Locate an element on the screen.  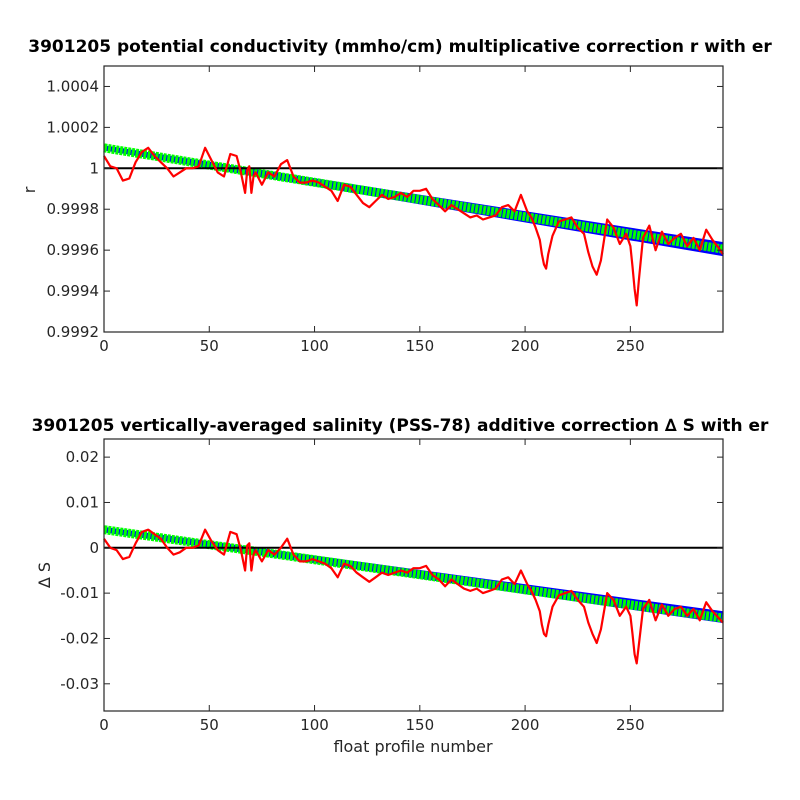
y-tick-label: 1.0002 is located at coordinates (73, 127).